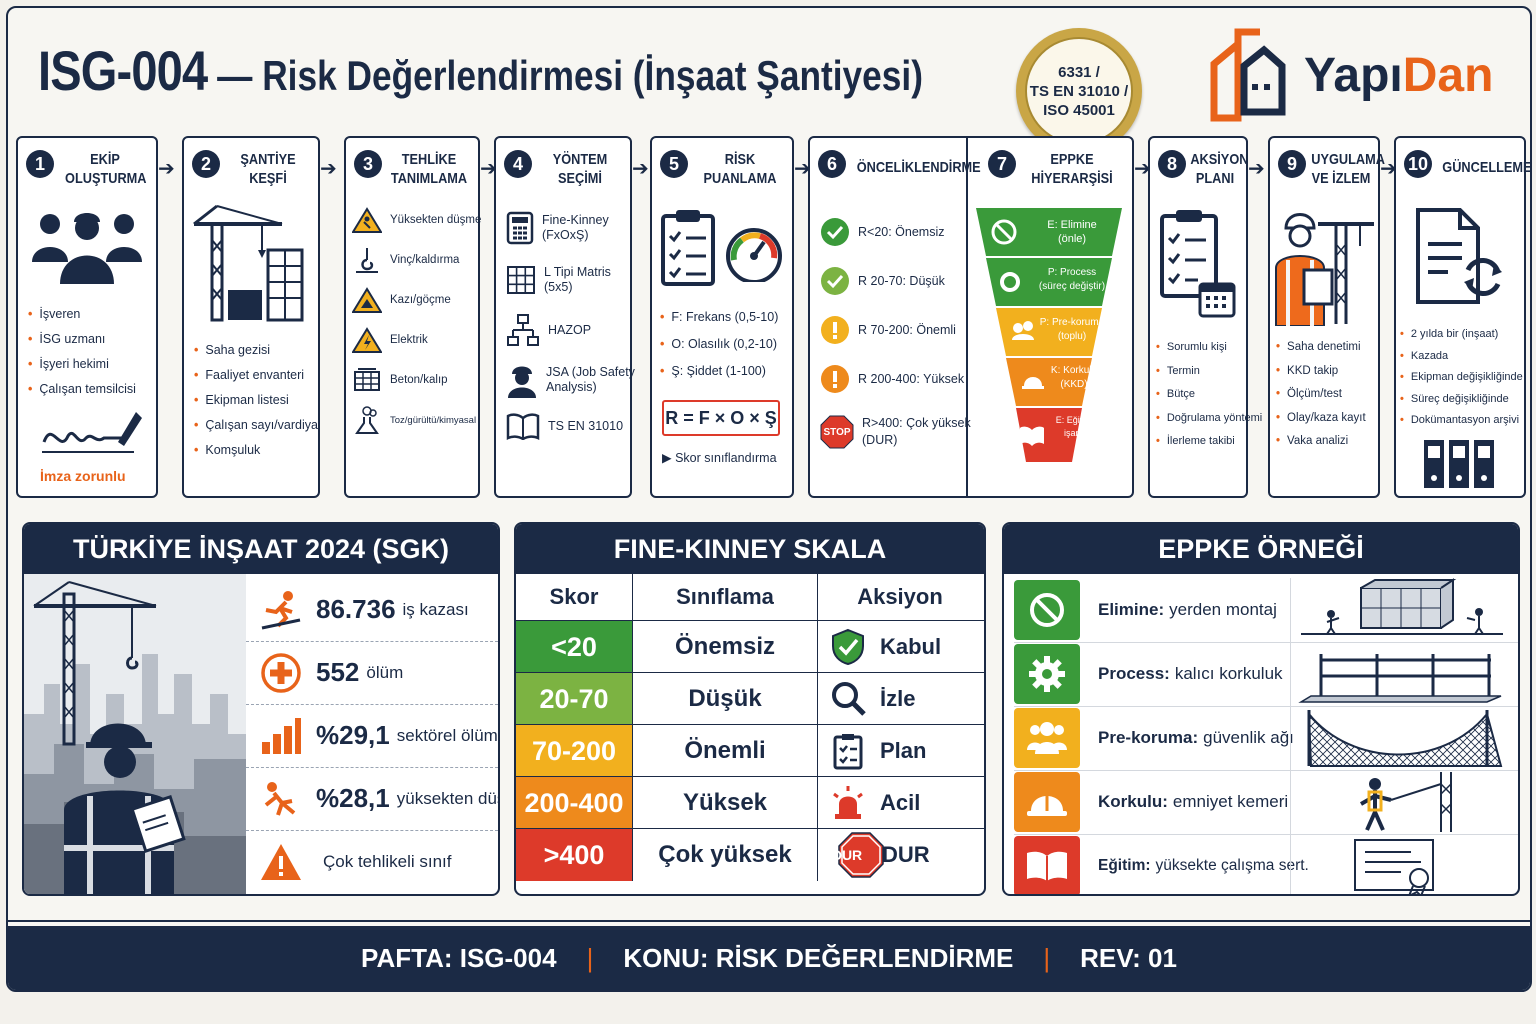  I want to click on method-label: L Tipi Matris, so click(577, 272).